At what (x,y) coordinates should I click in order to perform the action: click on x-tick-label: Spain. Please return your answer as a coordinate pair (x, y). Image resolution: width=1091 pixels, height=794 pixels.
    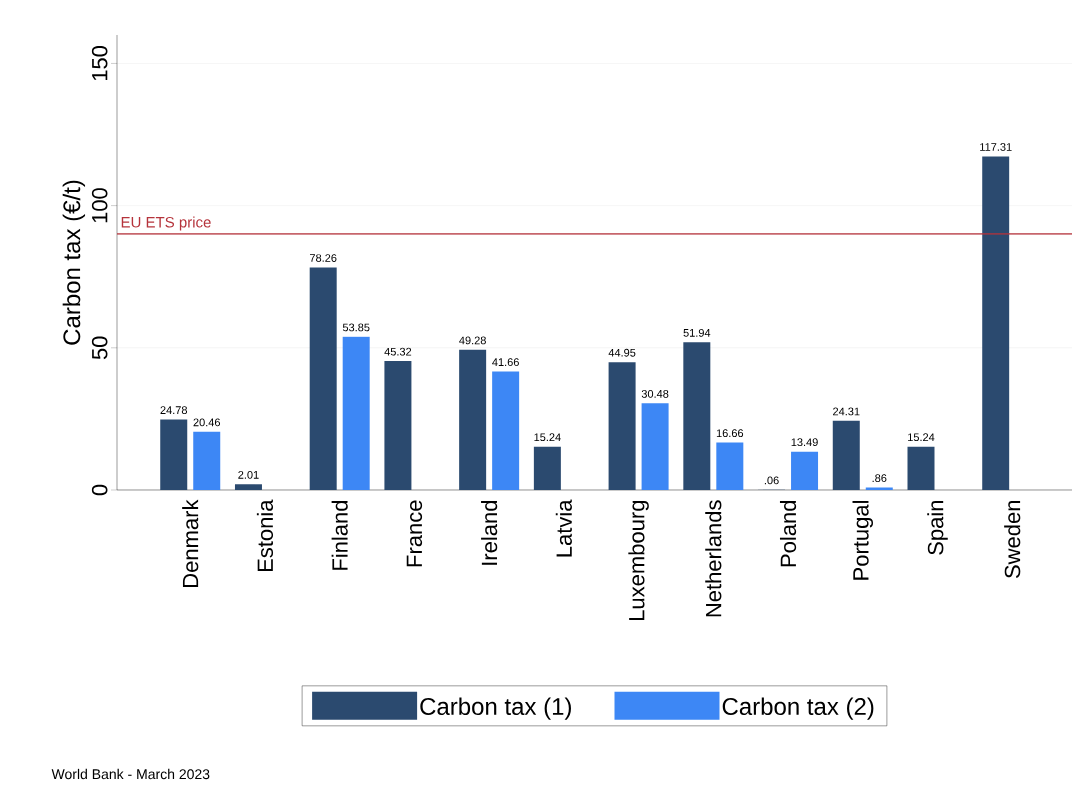
    Looking at the image, I should click on (937, 527).